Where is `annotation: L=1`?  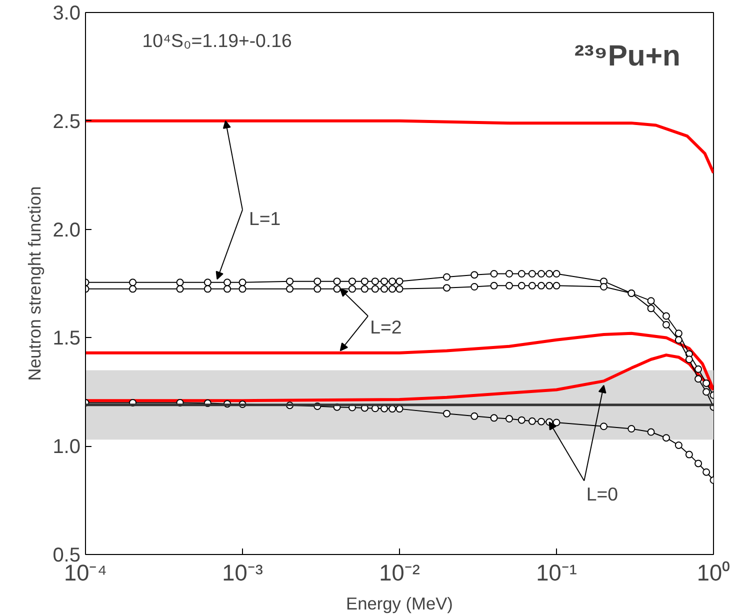
annotation: L=1 is located at coordinates (265, 218).